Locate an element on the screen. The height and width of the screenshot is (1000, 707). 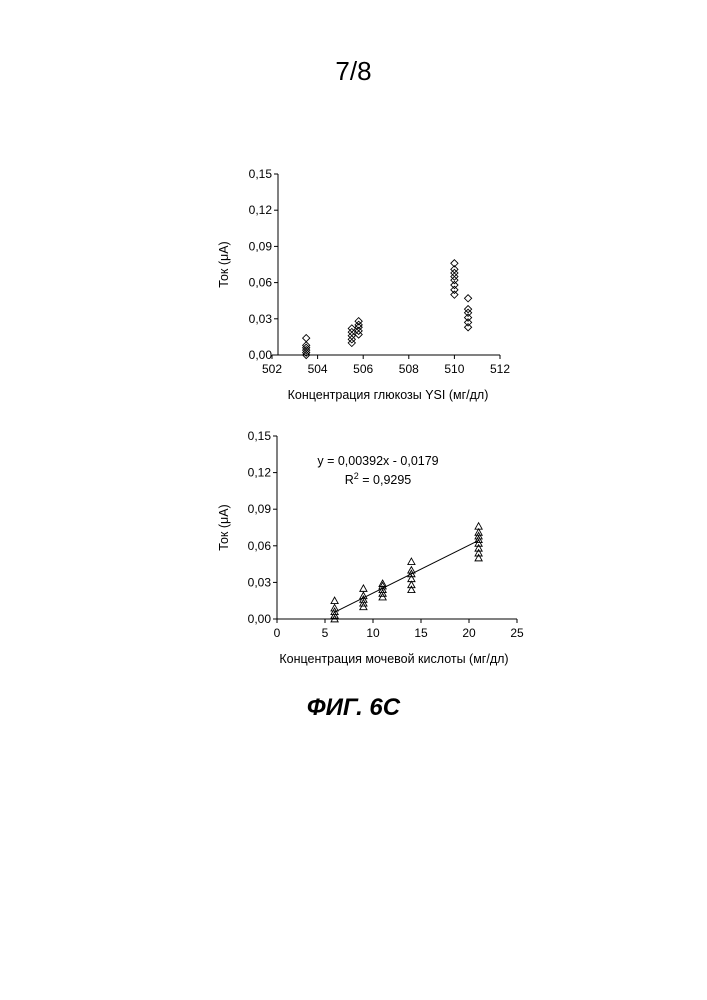
regression-equation: y = 0,00392x - 0,0179 is located at coordinates (377, 461).